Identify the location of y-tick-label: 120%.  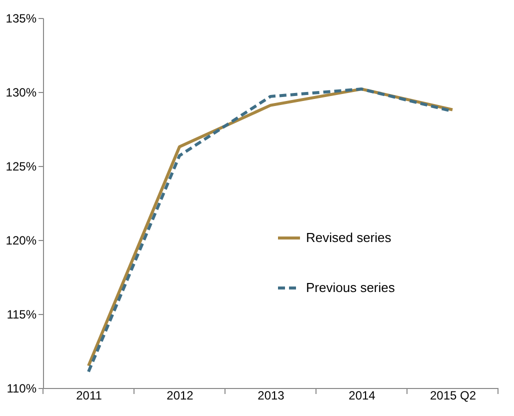
(21, 241).